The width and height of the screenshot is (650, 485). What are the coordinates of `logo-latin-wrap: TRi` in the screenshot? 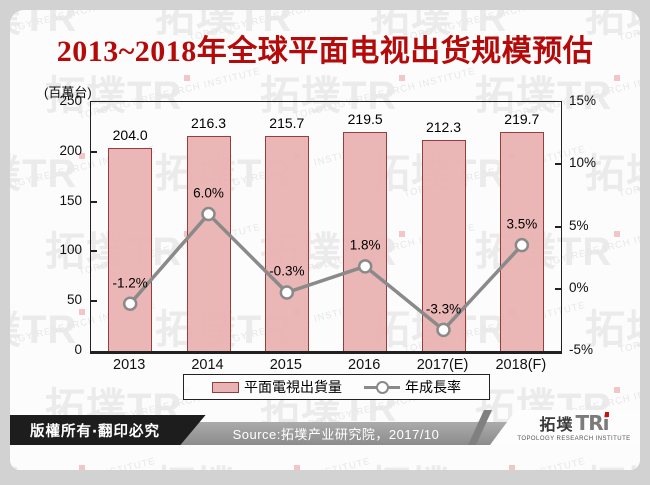 It's located at (592, 423).